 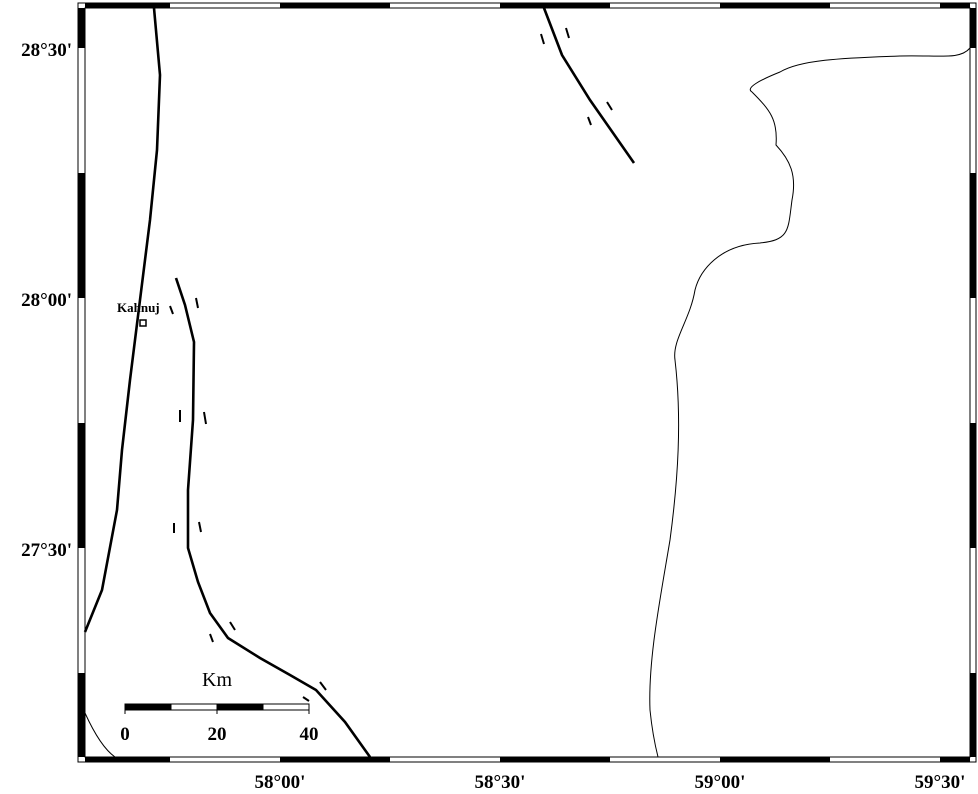 I want to click on scale-bar, so click(x=217, y=708).